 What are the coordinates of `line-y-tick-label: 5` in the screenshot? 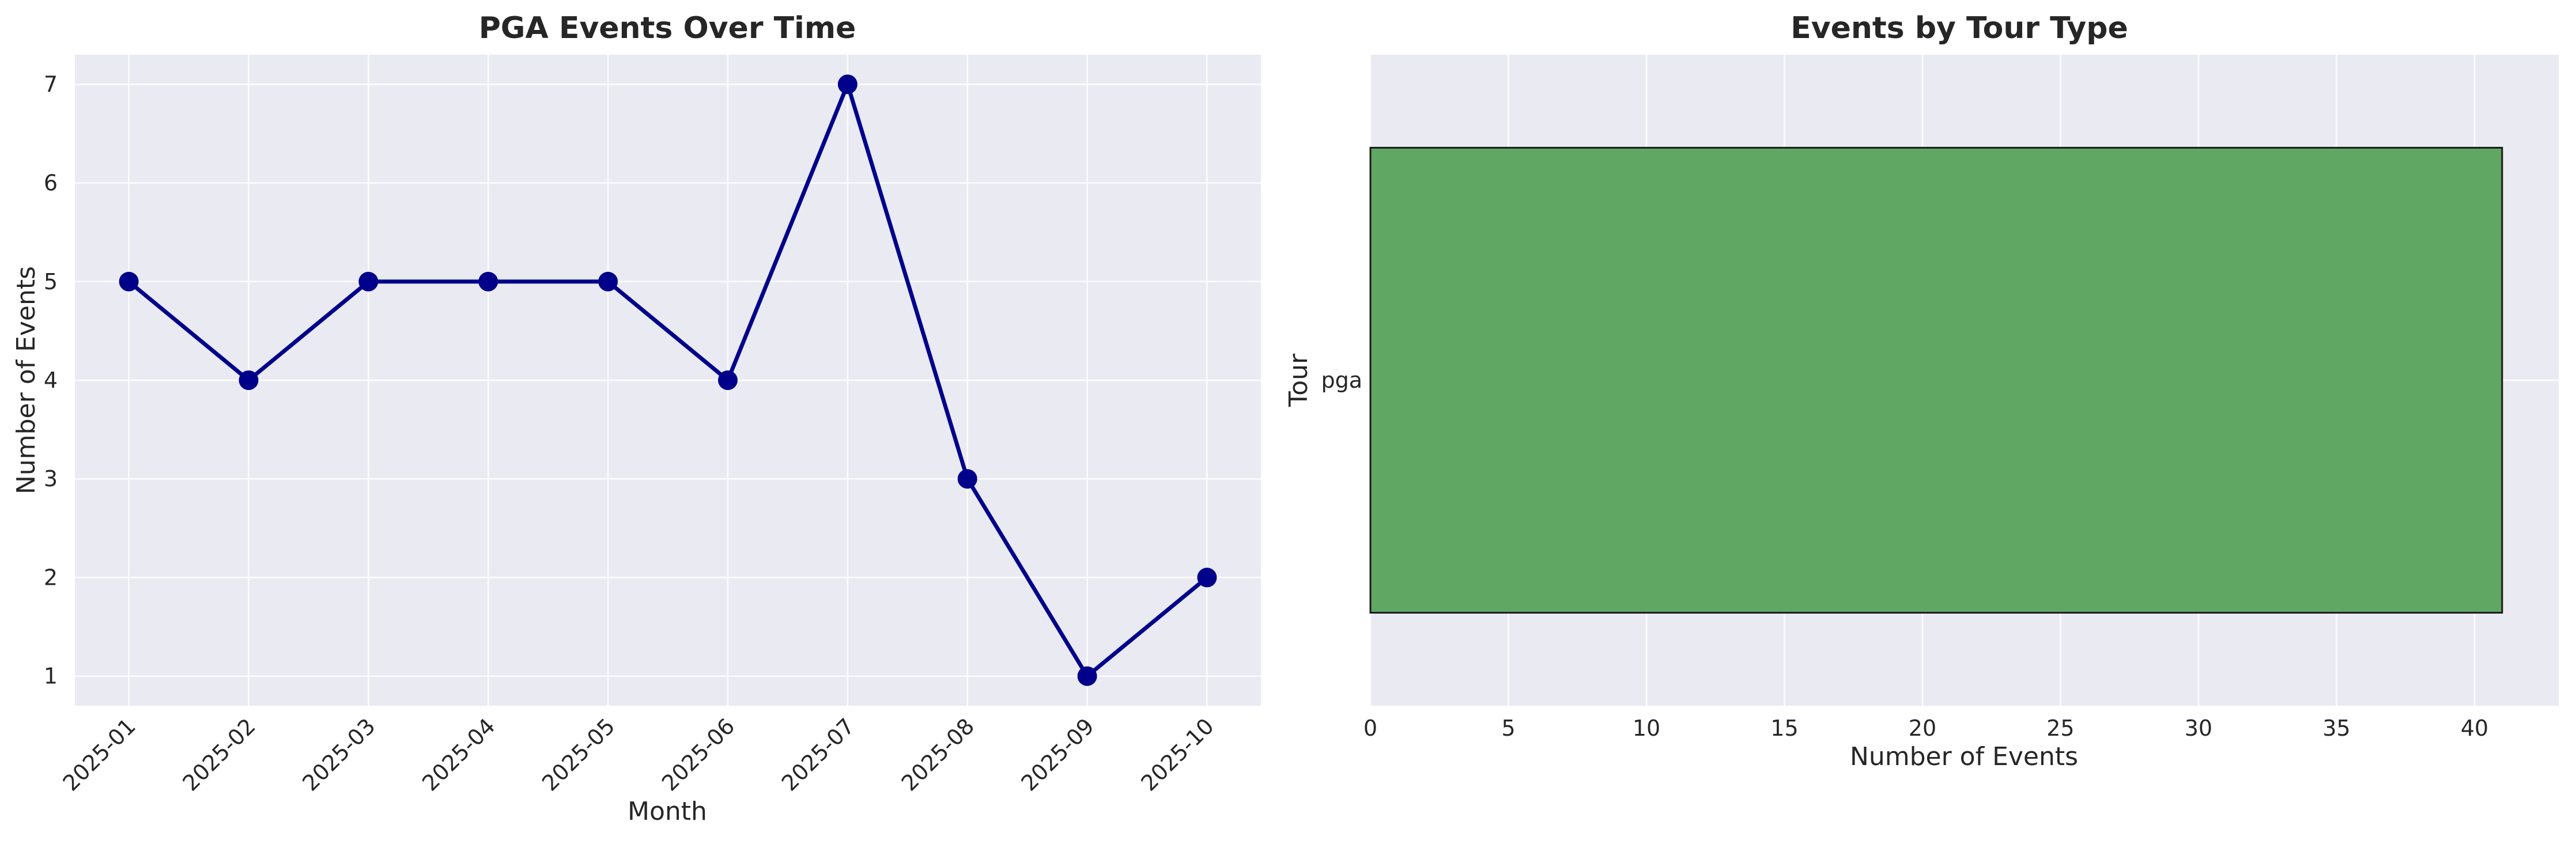 It's located at (51, 281).